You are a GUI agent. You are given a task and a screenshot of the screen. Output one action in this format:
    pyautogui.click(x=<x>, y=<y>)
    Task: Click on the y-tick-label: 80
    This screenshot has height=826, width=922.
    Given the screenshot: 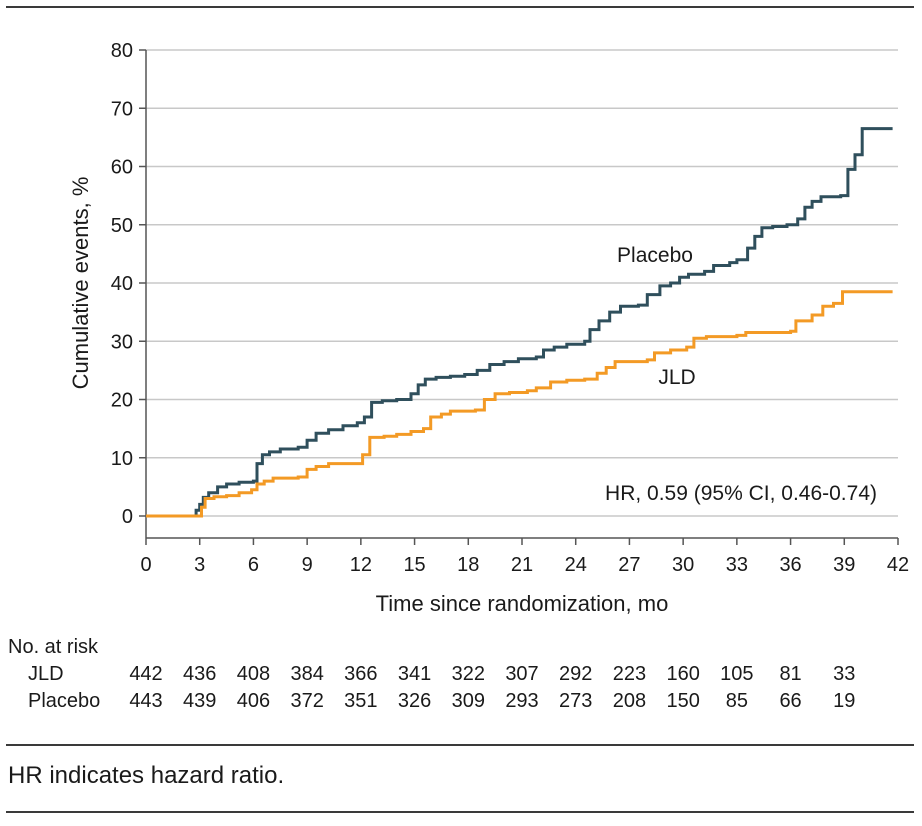 What is the action you would take?
    pyautogui.click(x=122, y=51)
    